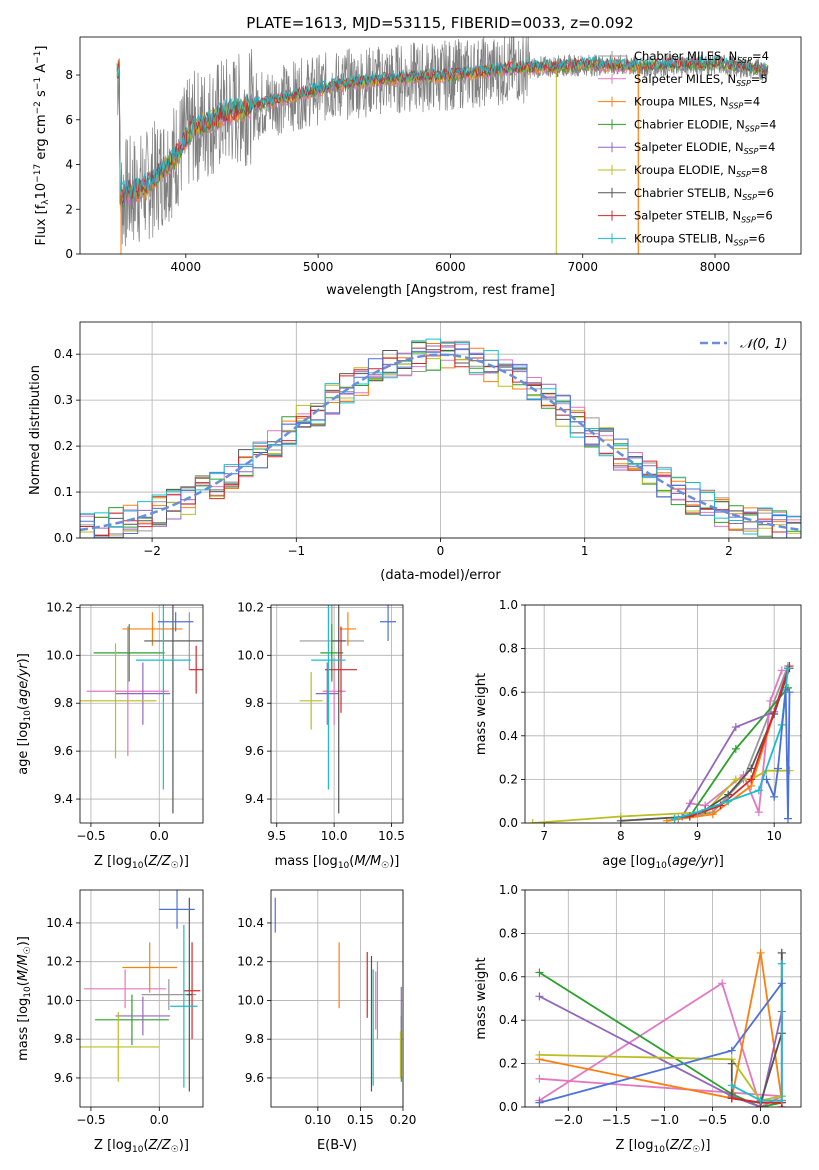 The width and height of the screenshot is (819, 1170). Describe the element at coordinates (360, 1120) in the screenshot. I see `x-tick-label: 0.15` at that location.